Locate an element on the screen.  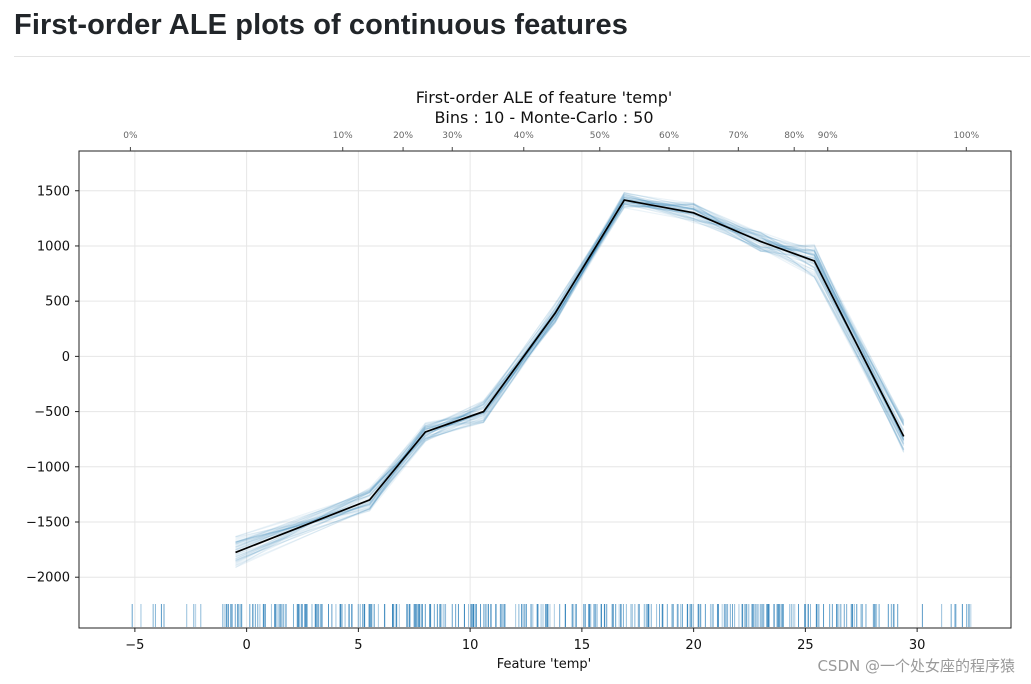
x-tick-label: 5 is located at coordinates (358, 645).